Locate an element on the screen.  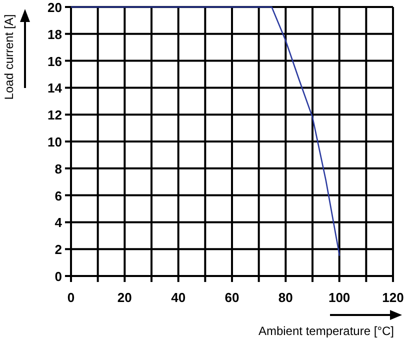
y-axis-title: Load current [A] is located at coordinates (9, 57).